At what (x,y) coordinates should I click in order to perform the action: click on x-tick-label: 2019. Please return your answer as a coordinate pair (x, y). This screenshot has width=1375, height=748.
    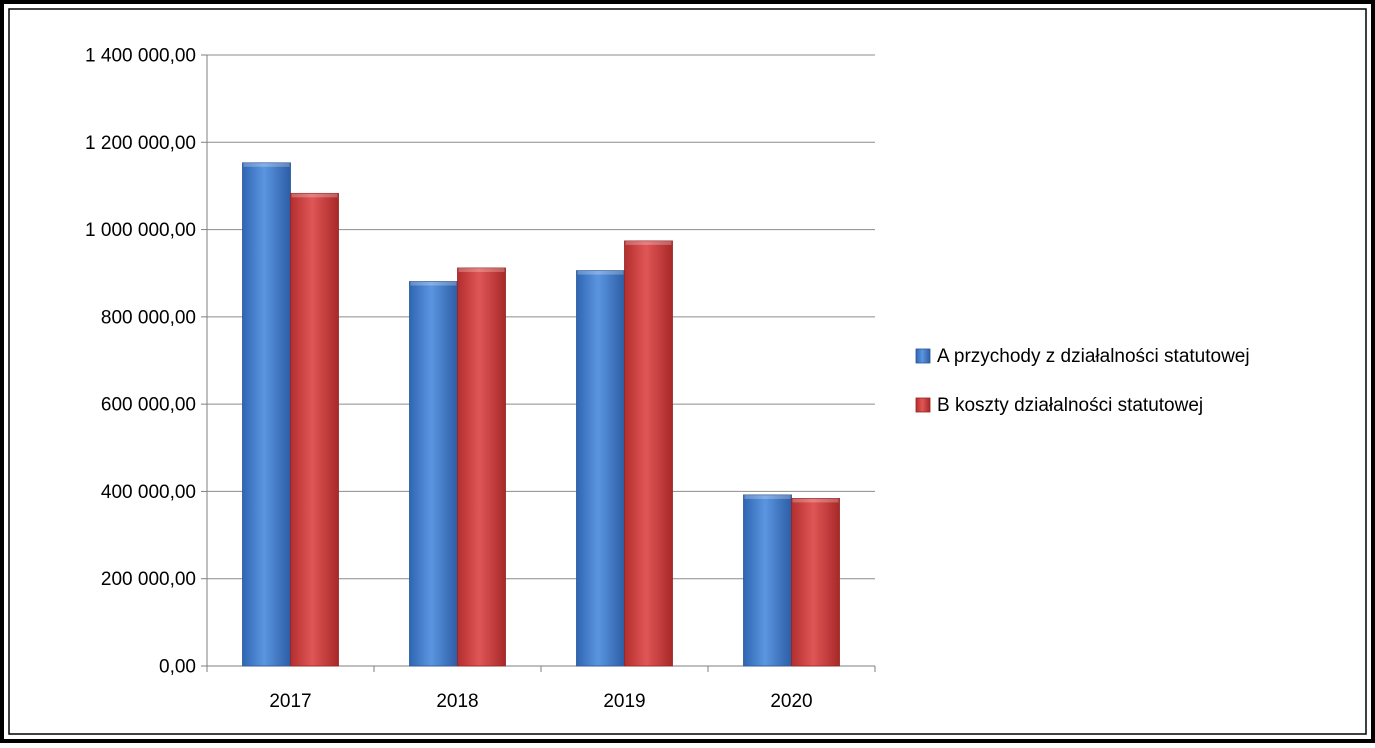
    Looking at the image, I should click on (624, 701).